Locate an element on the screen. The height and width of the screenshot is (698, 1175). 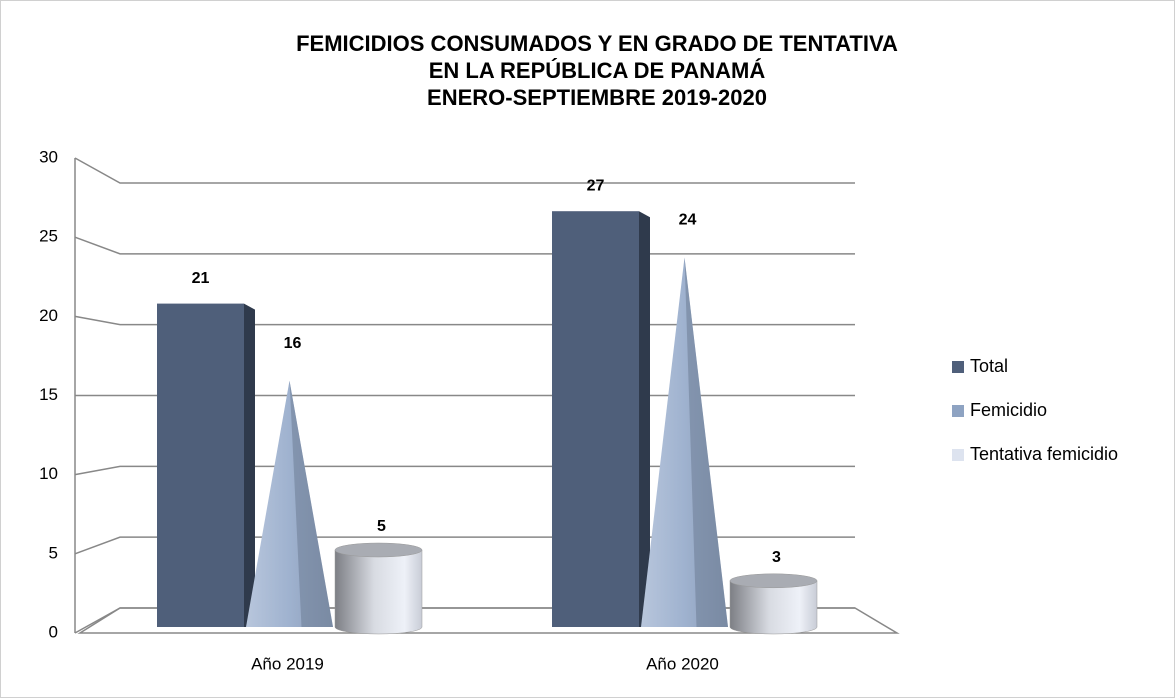
y-tick-label: 20 is located at coordinates (48, 315).